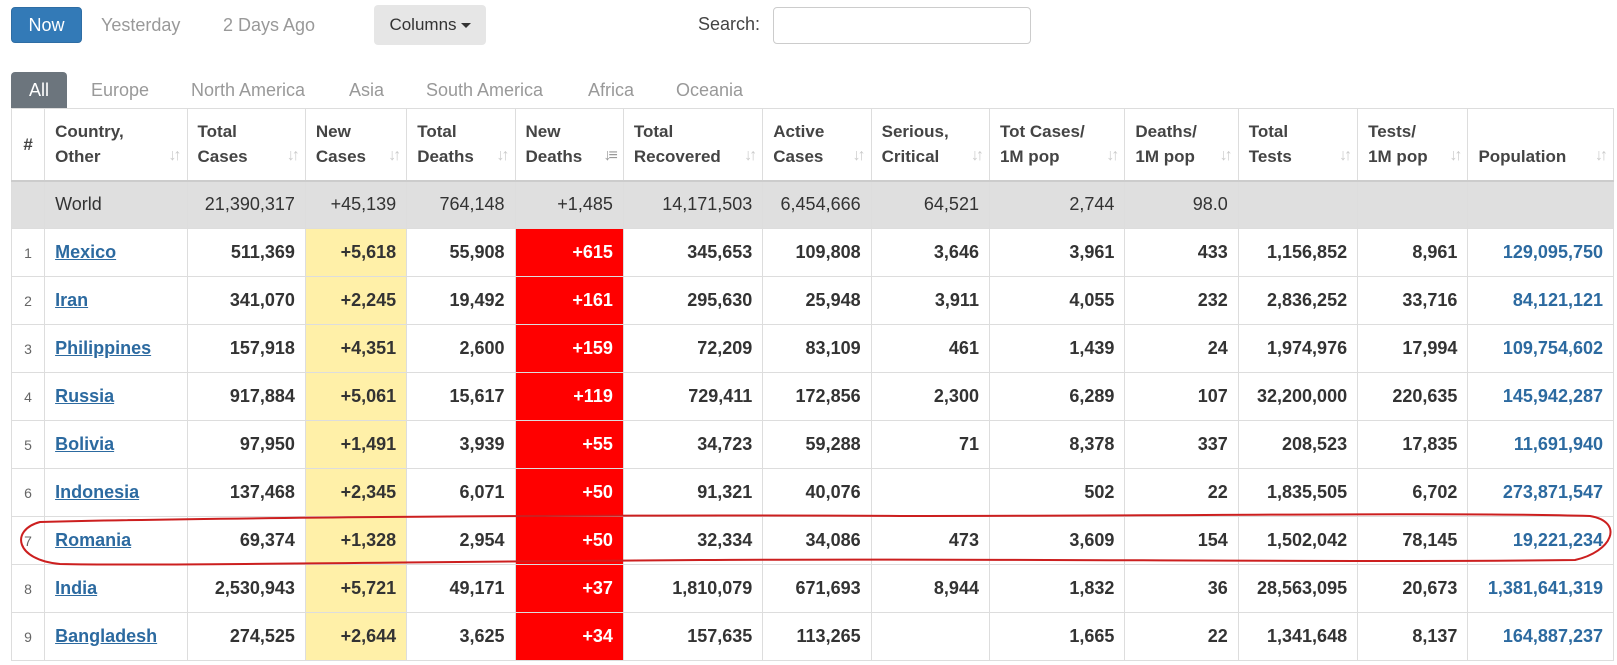 Image resolution: width=1617 pixels, height=665 pixels. What do you see at coordinates (461, 396) in the screenshot?
I see `total-deaths-cell: 15,617` at bounding box center [461, 396].